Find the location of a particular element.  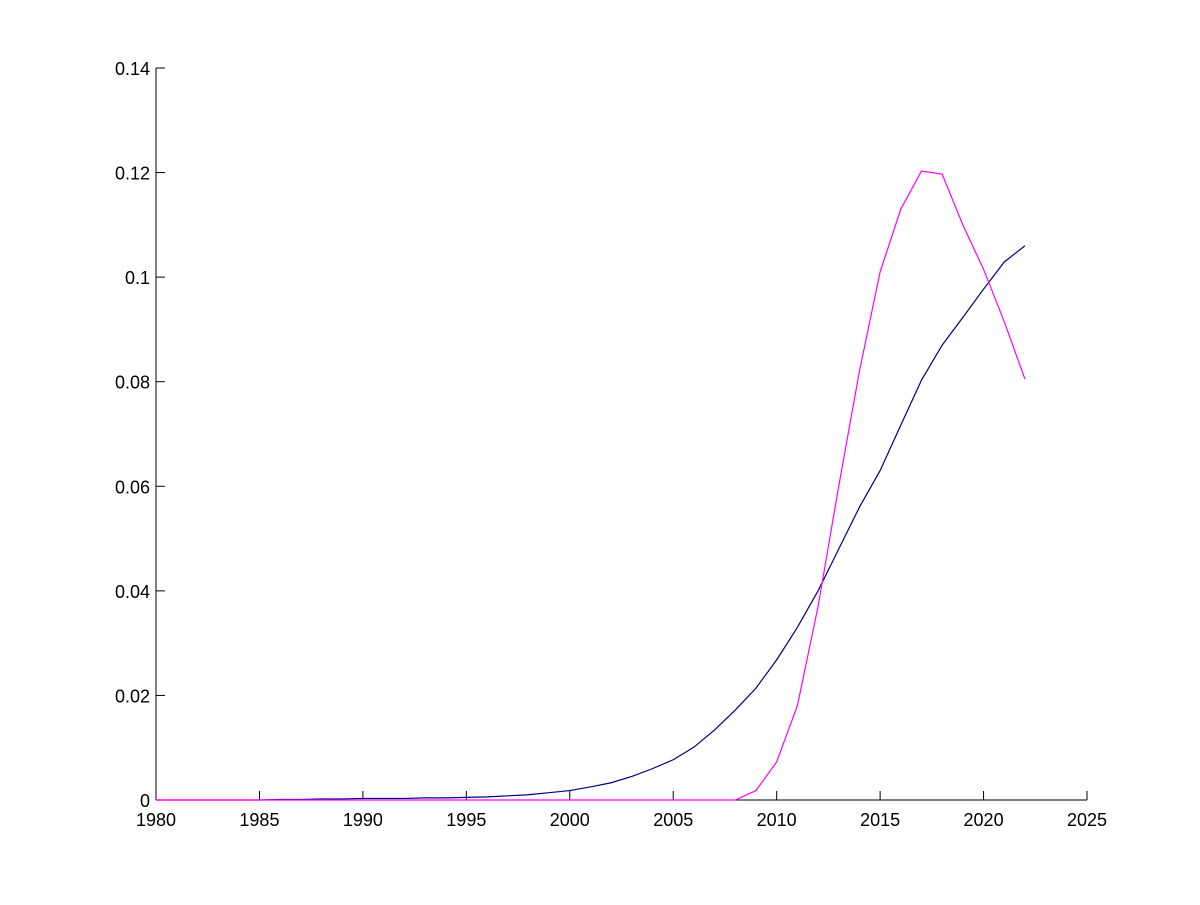

x-tick-label: 1980 is located at coordinates (156, 820).